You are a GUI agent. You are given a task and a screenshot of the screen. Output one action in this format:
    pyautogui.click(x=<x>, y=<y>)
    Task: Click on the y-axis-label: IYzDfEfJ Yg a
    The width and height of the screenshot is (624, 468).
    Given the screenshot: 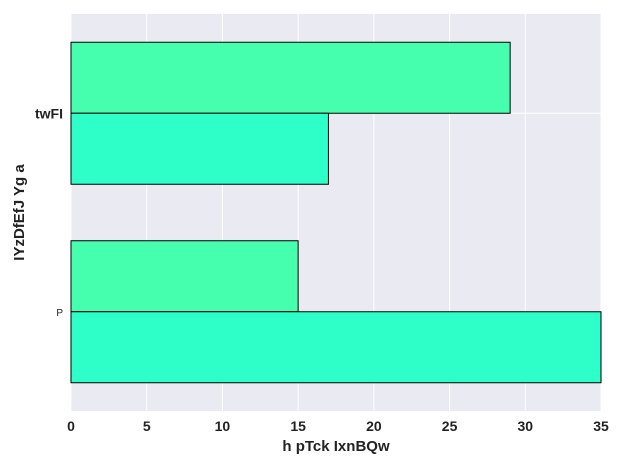 What is the action you would take?
    pyautogui.click(x=19, y=212)
    